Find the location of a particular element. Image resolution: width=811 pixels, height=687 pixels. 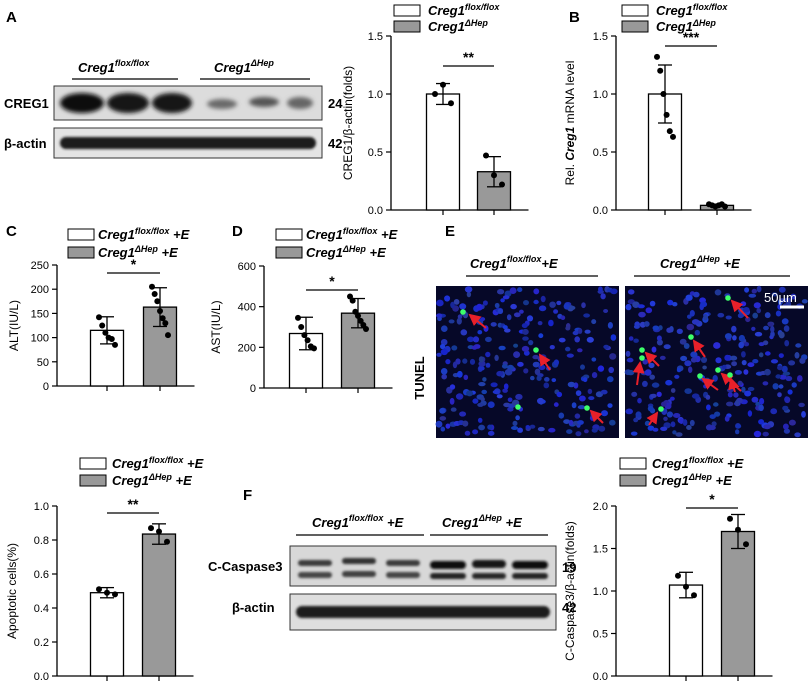

blot-a-group-hep: Creg1ΔHep is located at coordinates (244, 66).